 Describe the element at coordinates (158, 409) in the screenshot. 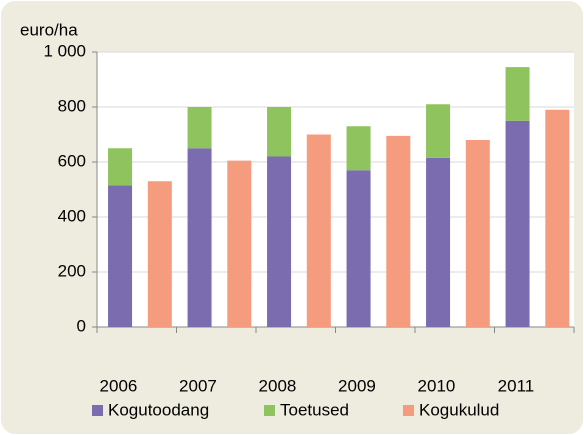

I see `legend-label: Kogutoodang` at that location.